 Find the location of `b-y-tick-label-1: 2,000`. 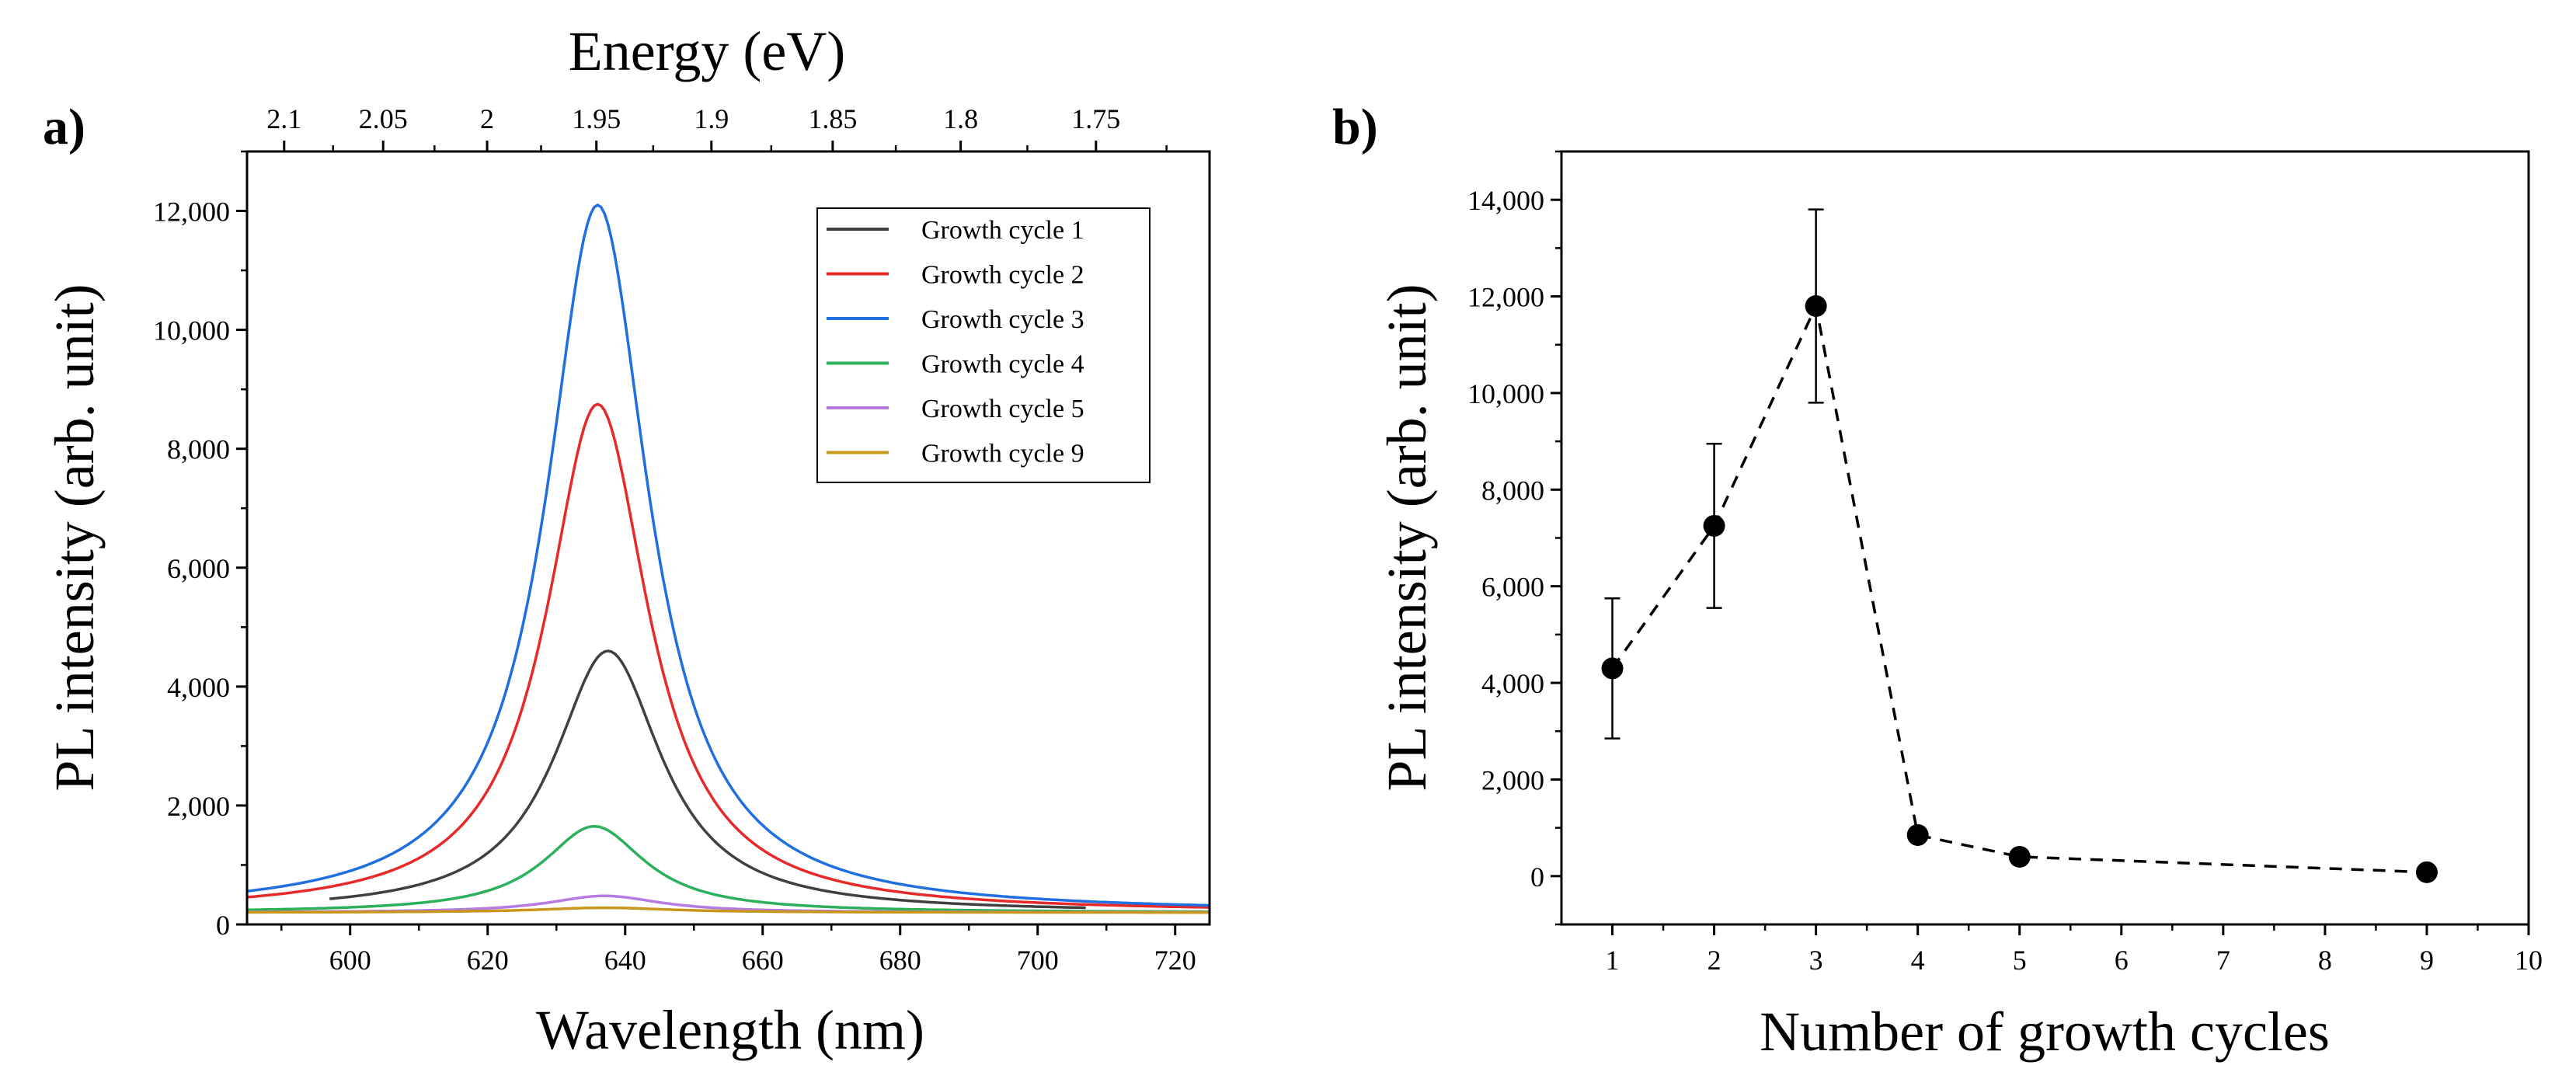

b-y-tick-label-1: 2,000 is located at coordinates (1512, 779).